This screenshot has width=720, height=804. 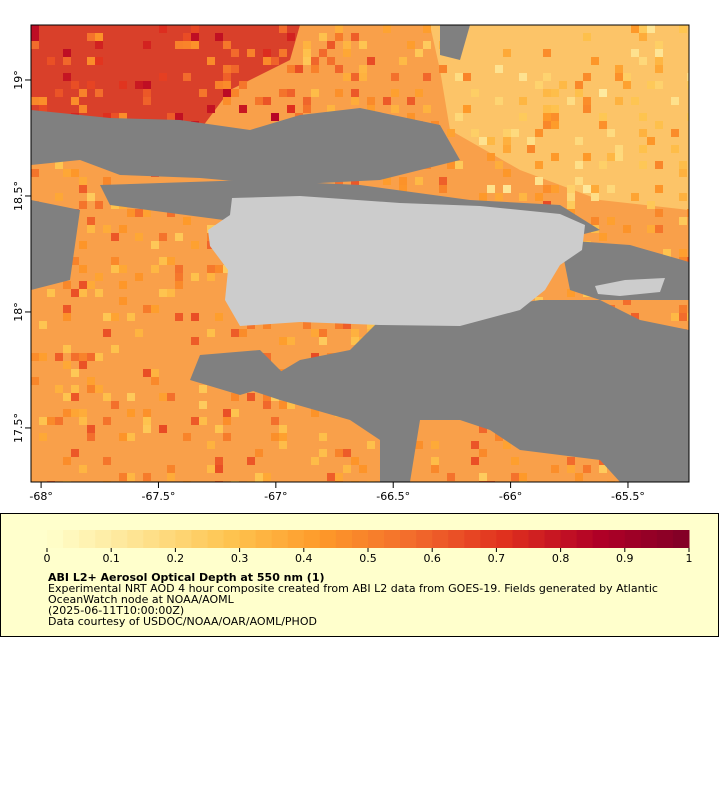 I want to click on colorbar-tick-label: 0.8, so click(x=561, y=558).